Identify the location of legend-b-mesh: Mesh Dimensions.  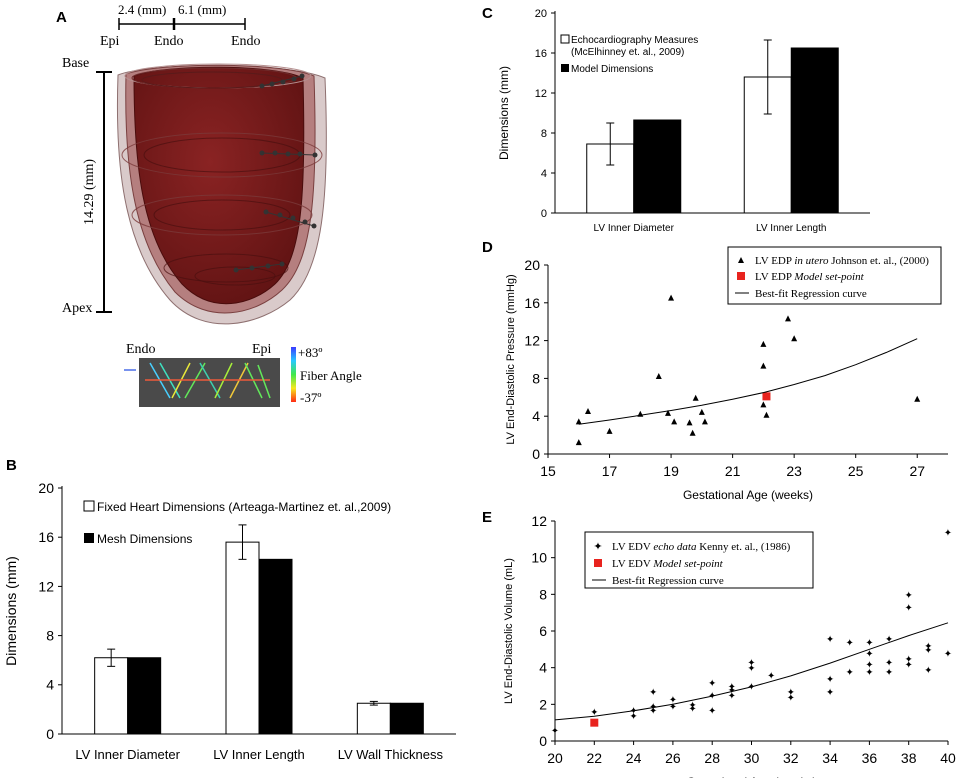
(144, 539).